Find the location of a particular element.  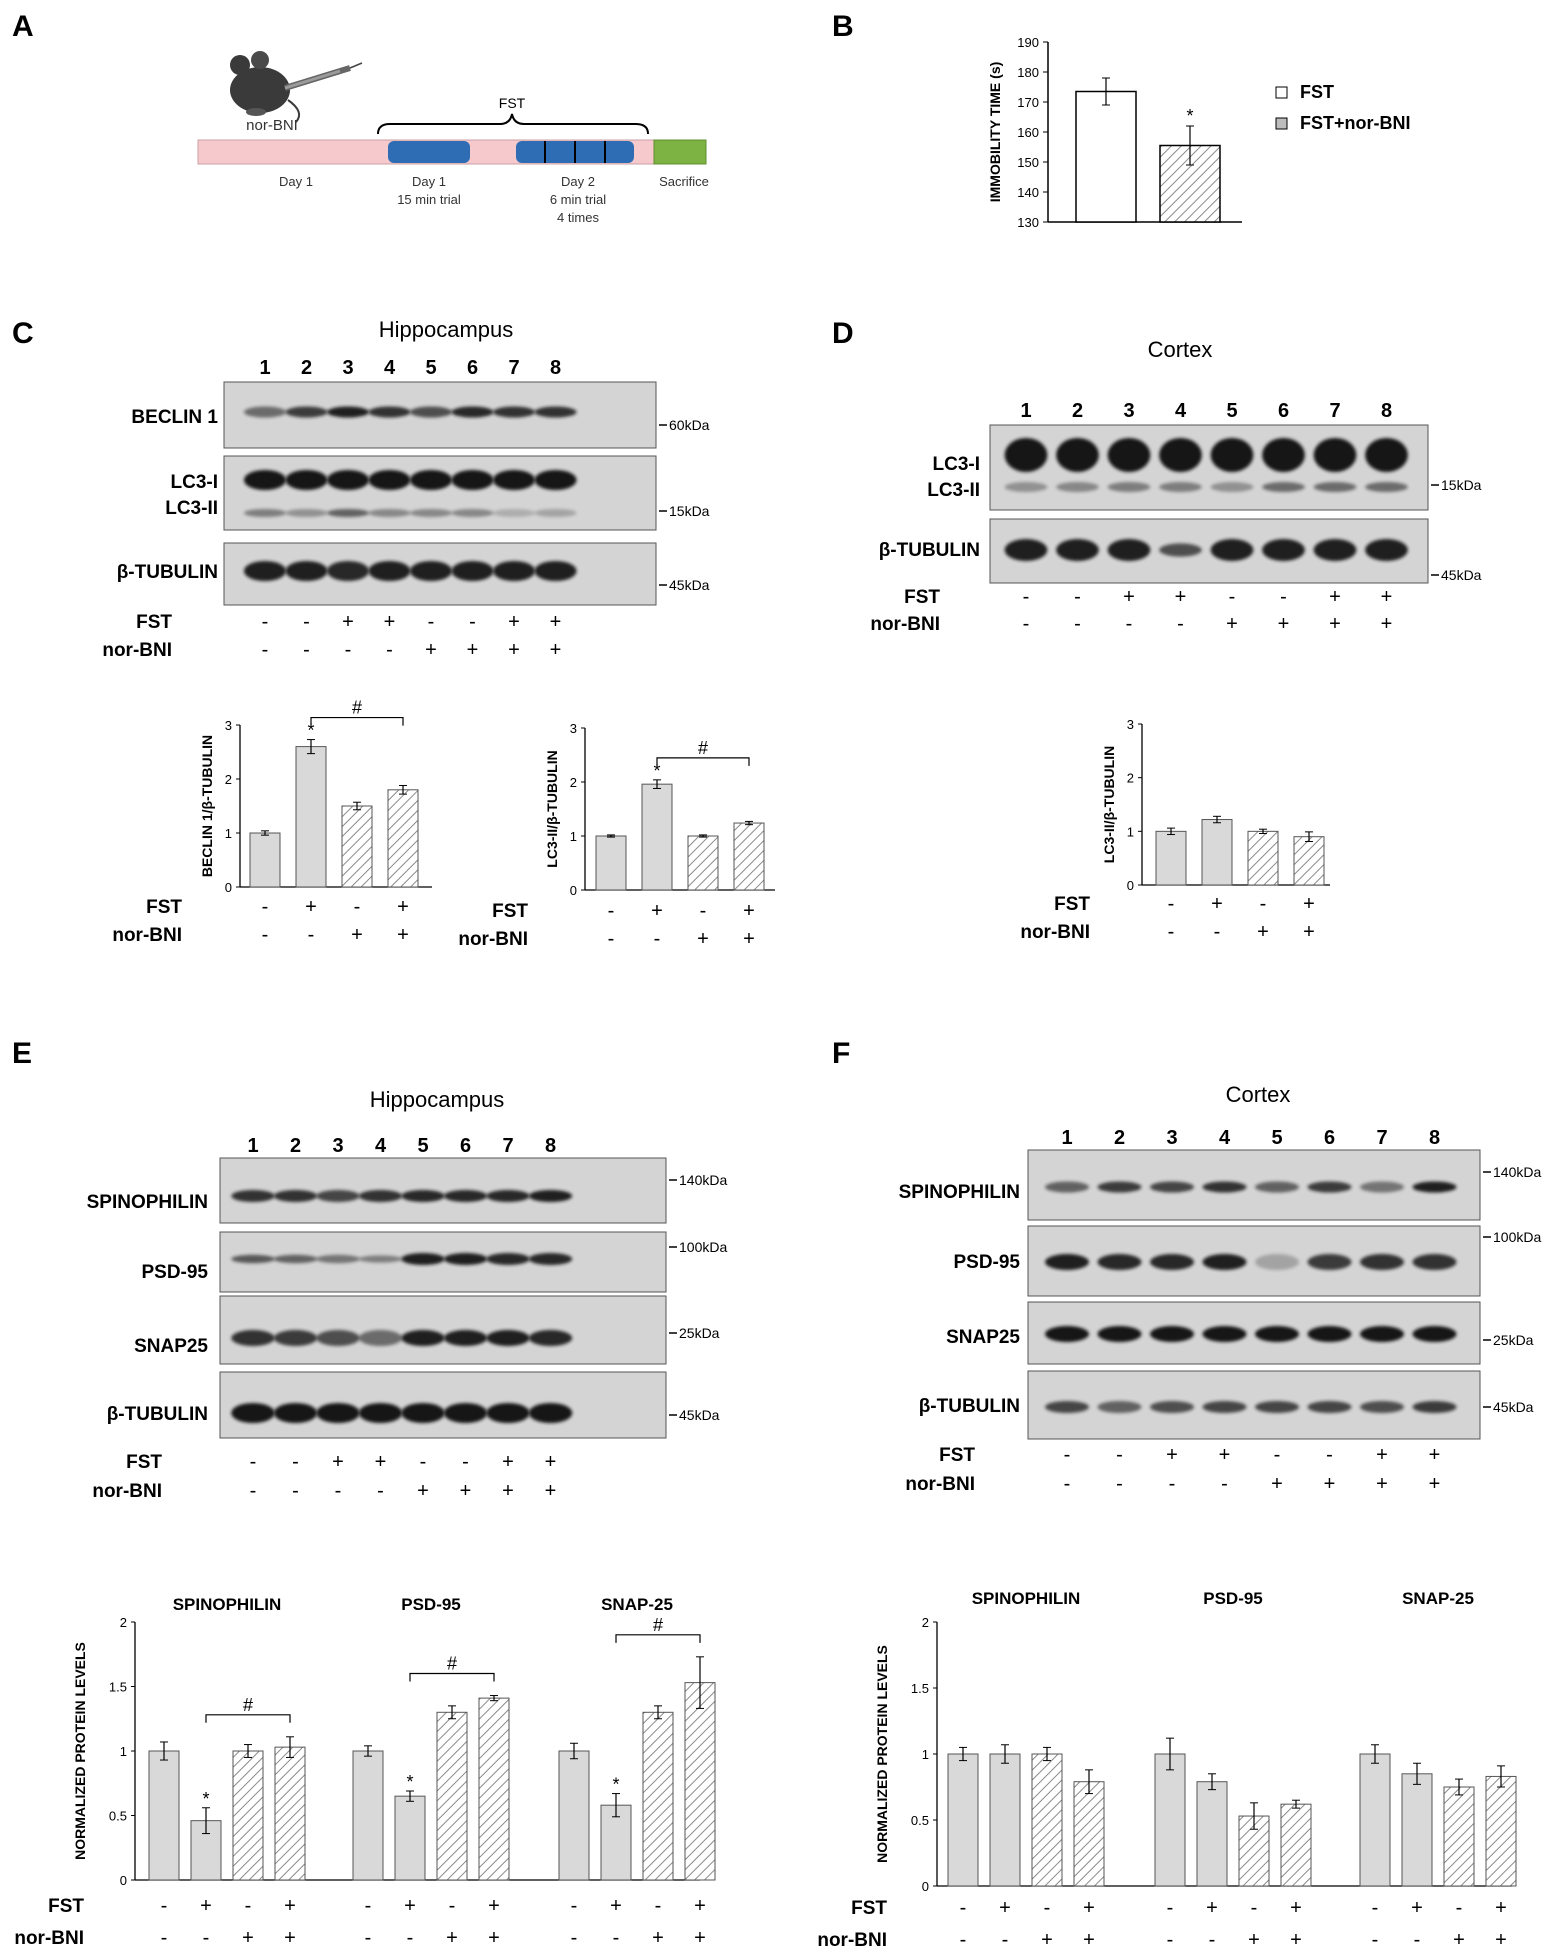

protein-label: LC3-I is located at coordinates (957, 464).